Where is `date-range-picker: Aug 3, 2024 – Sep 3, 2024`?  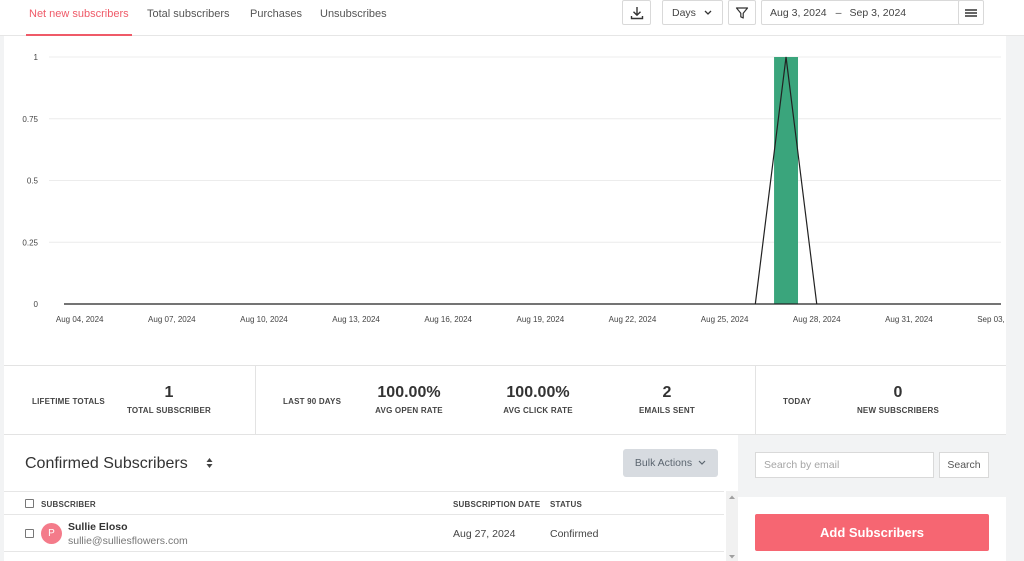 date-range-picker: Aug 3, 2024 – Sep 3, 2024 is located at coordinates (860, 12).